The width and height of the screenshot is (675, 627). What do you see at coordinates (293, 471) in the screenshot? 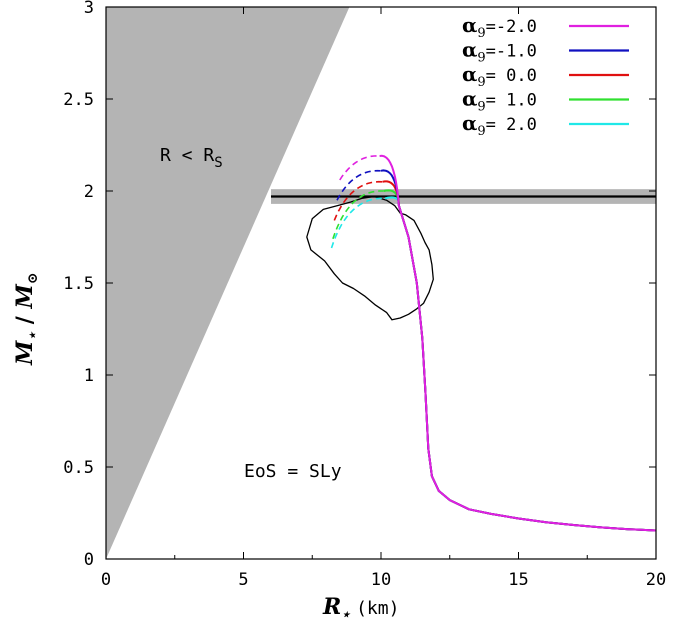
I see `eos-annotation: EoS = SLy` at bounding box center [293, 471].